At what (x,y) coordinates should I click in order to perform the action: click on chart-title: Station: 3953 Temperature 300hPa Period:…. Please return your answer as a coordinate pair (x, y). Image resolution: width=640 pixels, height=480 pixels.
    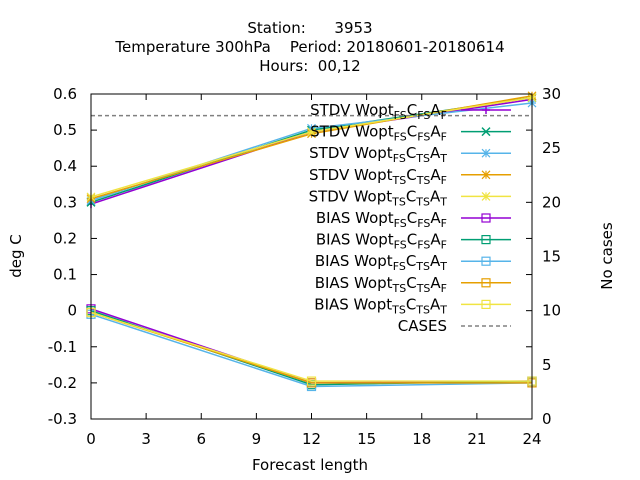
    Looking at the image, I should click on (309, 47).